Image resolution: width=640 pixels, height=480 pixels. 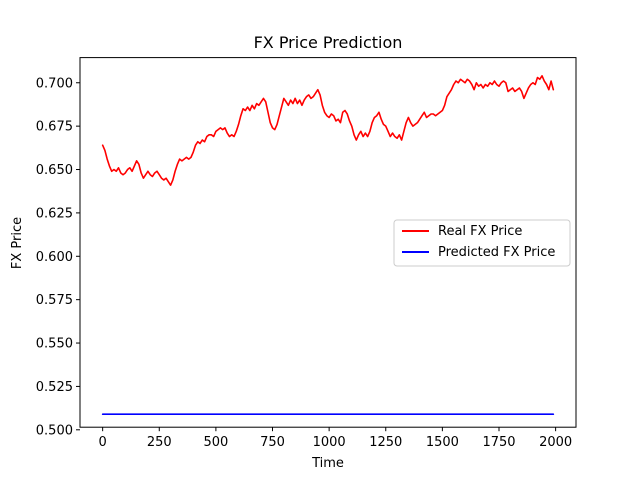 What do you see at coordinates (327, 463) in the screenshot?
I see `x-axis-label: Time` at bounding box center [327, 463].